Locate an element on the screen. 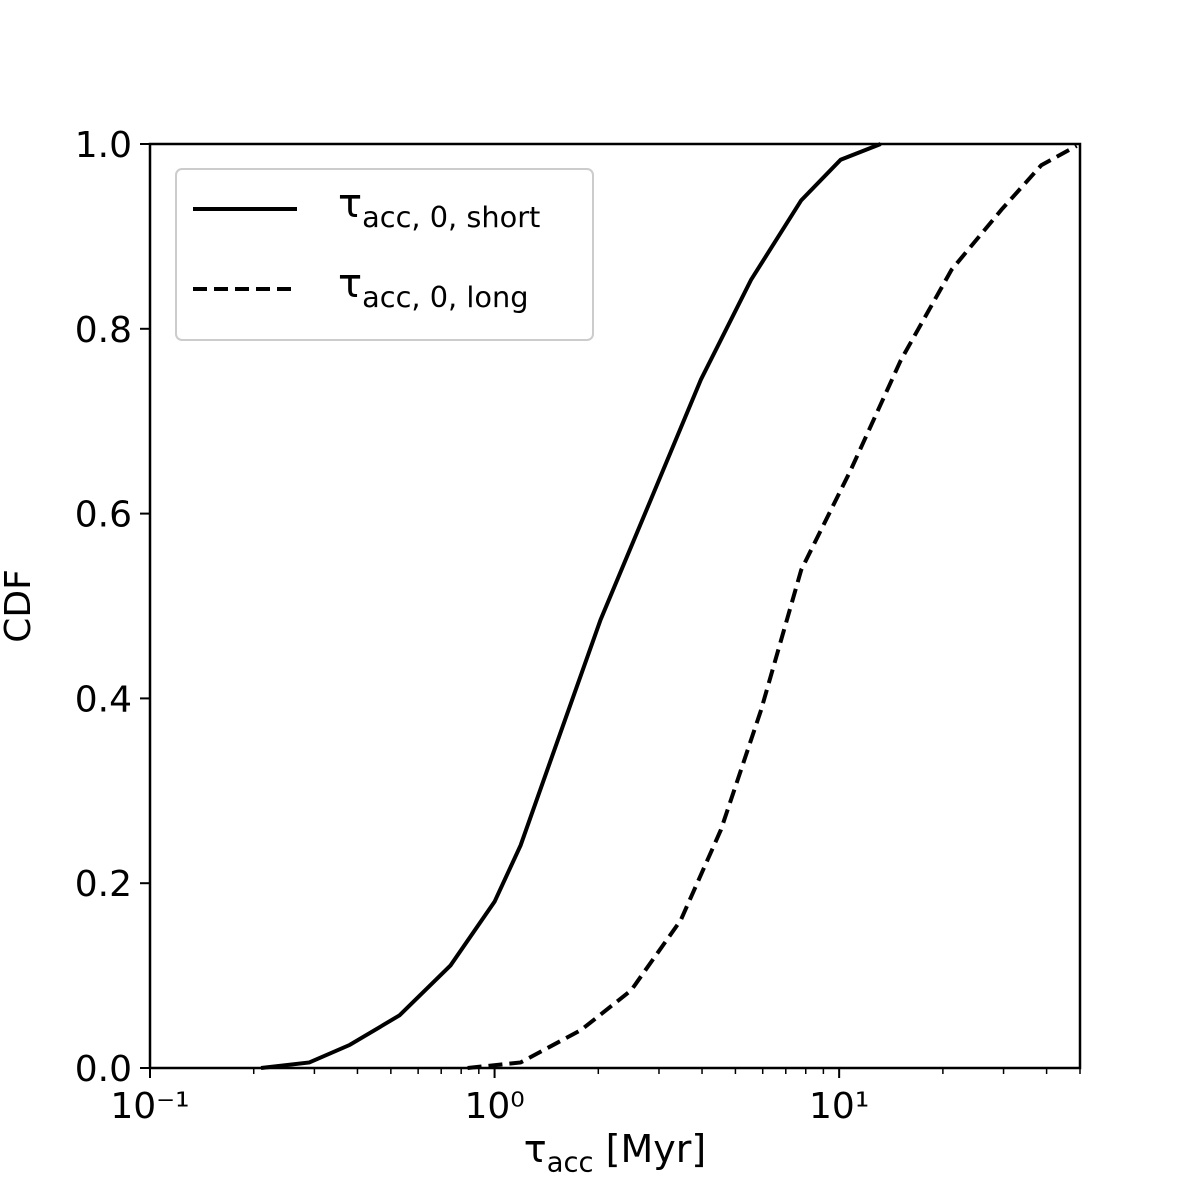 The width and height of the screenshot is (1200, 1200). legend: τacc, 0, short τacc, 0, long is located at coordinates (384, 254).